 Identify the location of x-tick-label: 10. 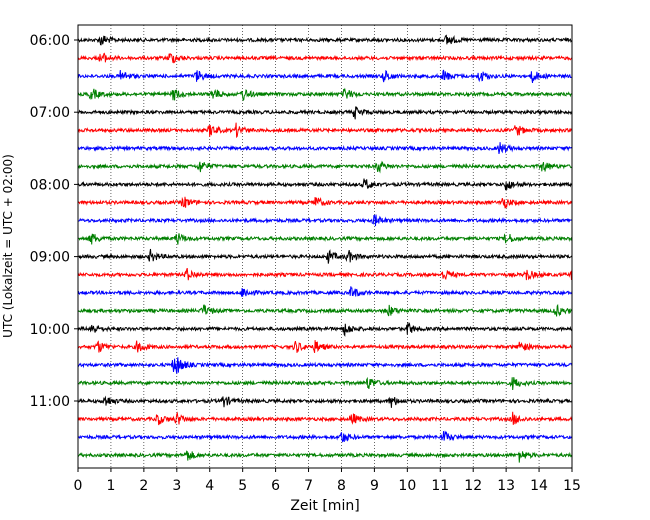
(407, 486).